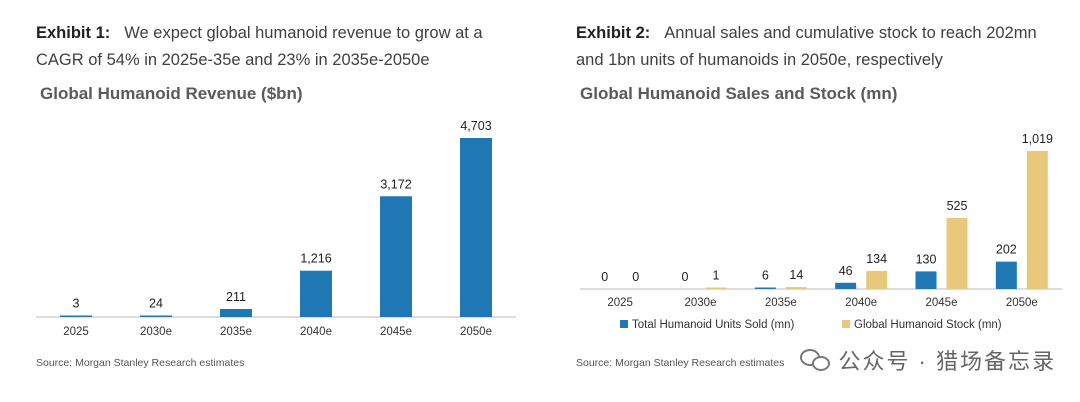 The width and height of the screenshot is (1080, 402). Describe the element at coordinates (957, 206) in the screenshot. I see `stock-data-label: 525` at that location.